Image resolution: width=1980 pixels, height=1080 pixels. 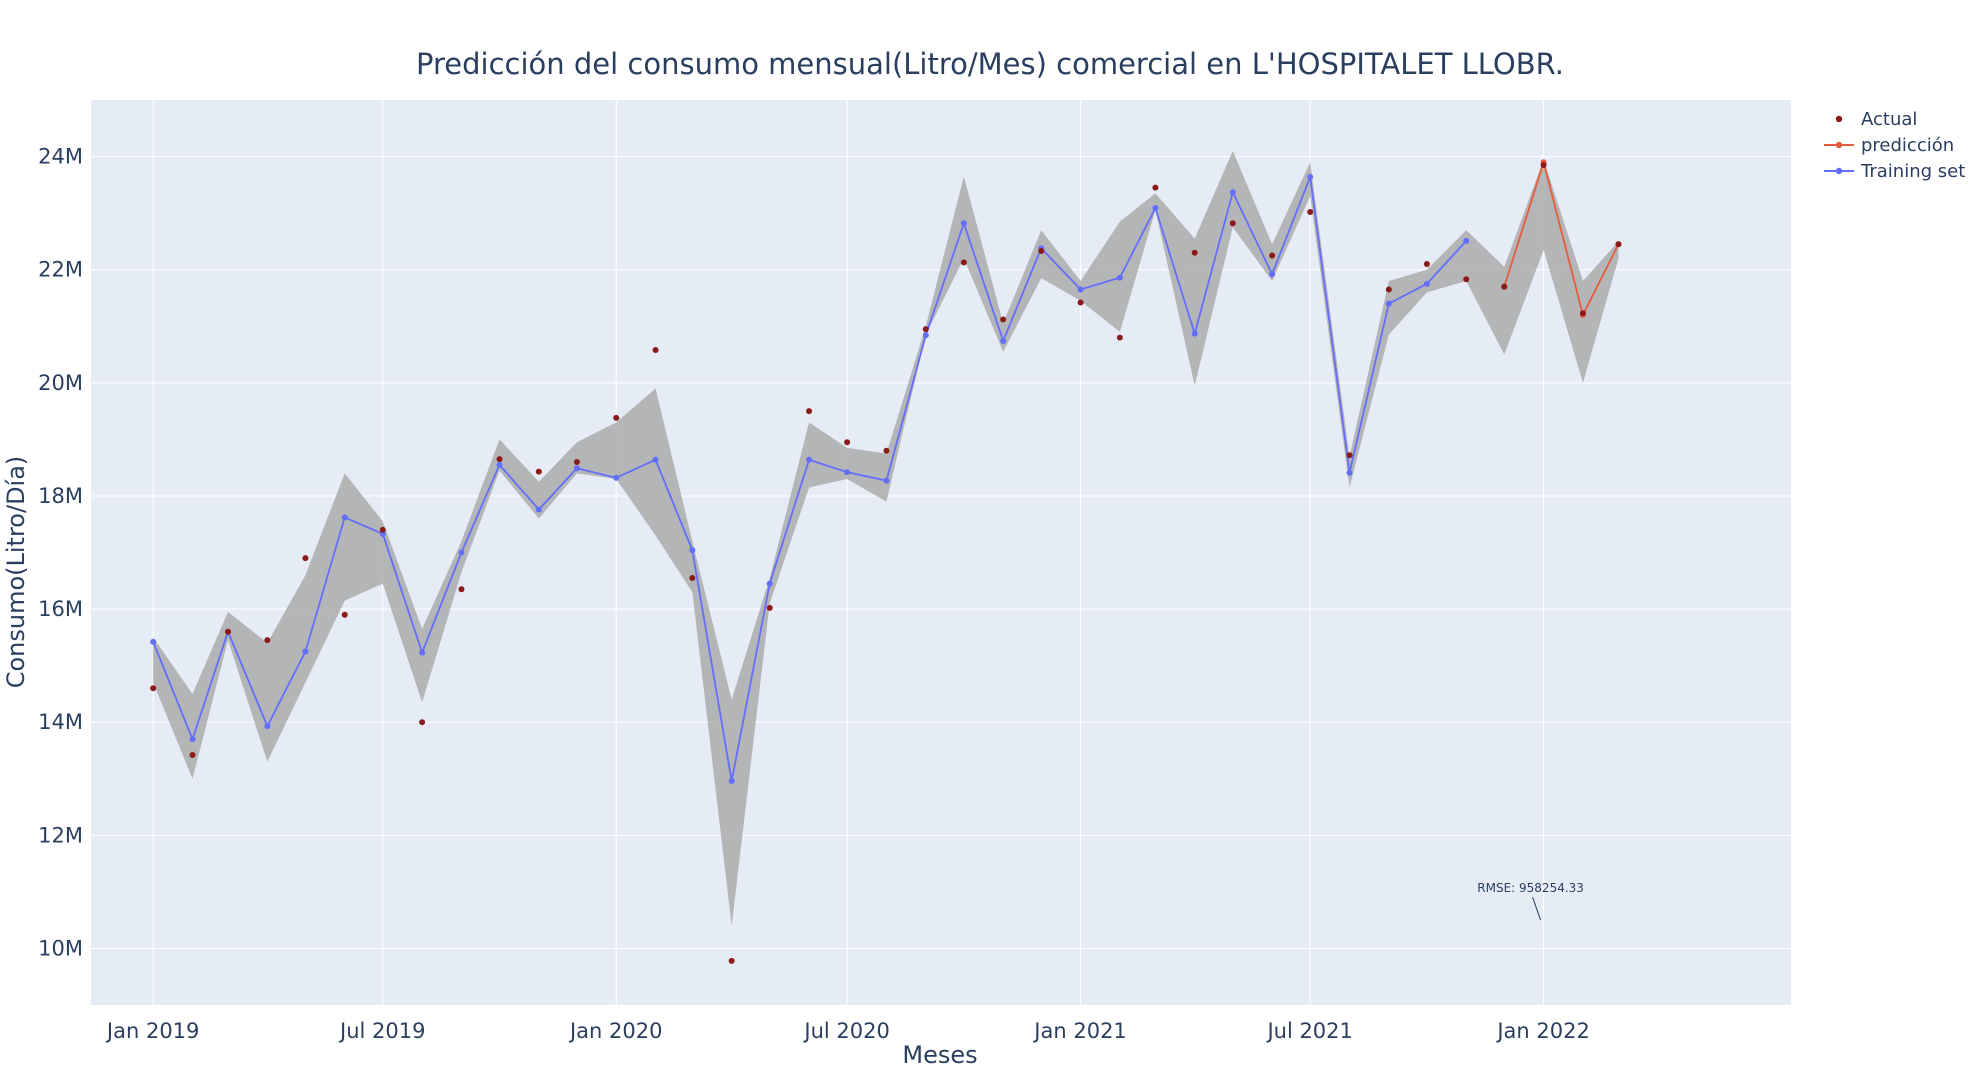 I want to click on y-tick-label: 22M, so click(x=60, y=270).